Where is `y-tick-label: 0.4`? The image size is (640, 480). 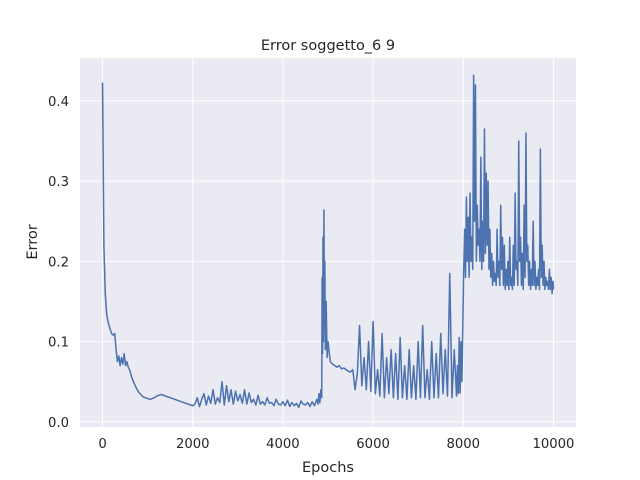
y-tick-label: 0.4 is located at coordinates (58, 102).